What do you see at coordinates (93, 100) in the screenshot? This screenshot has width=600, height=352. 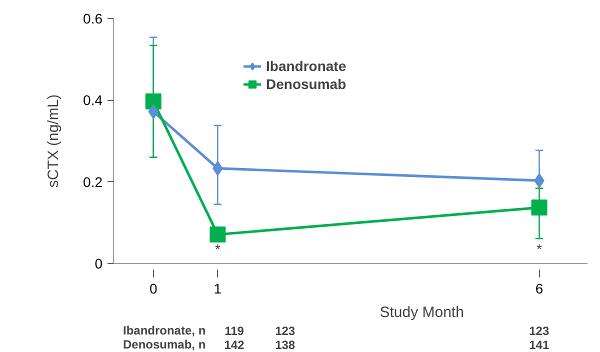 I see `y-tick-label: 0.4` at bounding box center [93, 100].